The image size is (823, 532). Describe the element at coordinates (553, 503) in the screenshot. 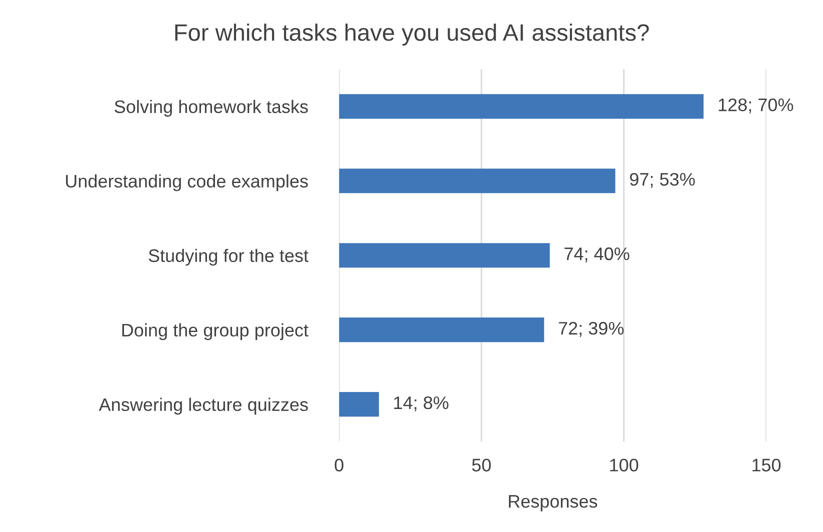

I see `x-axis-title: Responses` at that location.